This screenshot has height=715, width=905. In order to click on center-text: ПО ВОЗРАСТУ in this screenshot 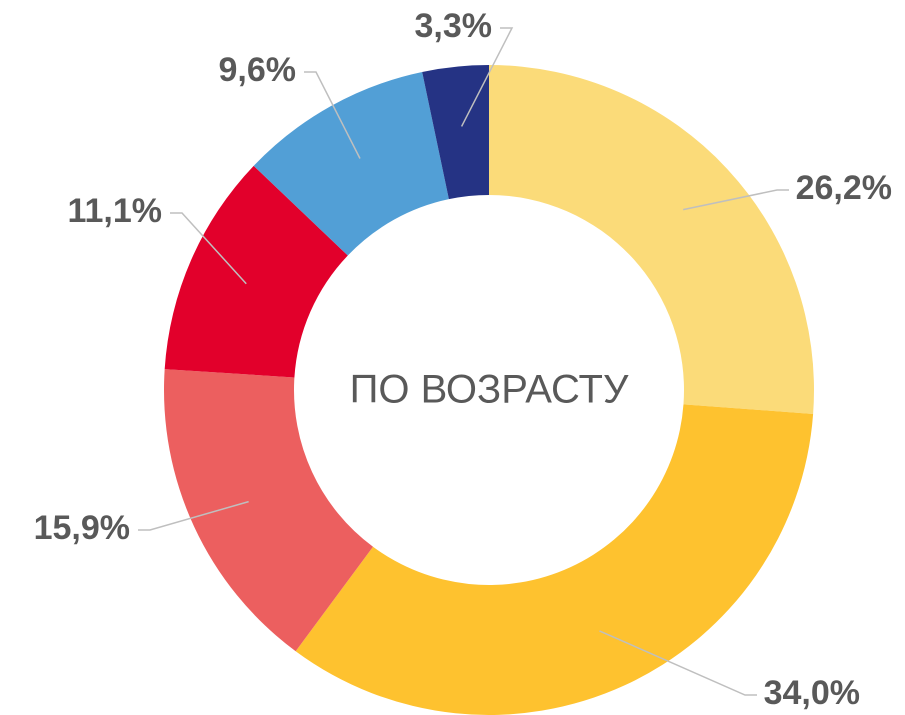, I will do `click(489, 390)`.